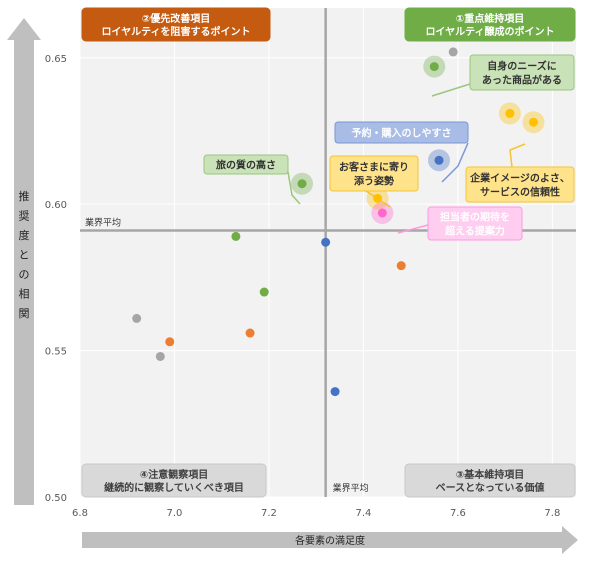  I want to click on x-tick-label: 6.8, so click(80, 513).